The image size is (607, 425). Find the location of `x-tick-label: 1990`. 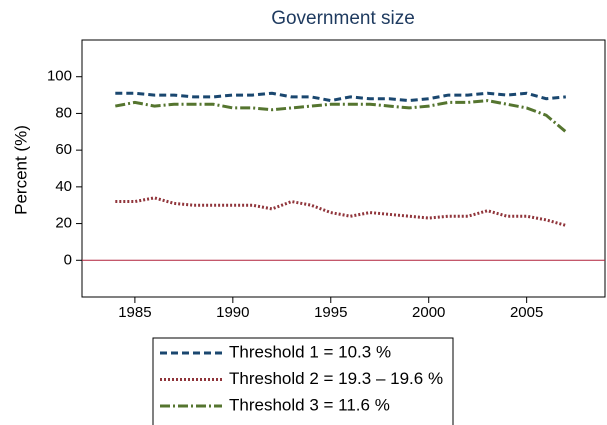

x-tick-label: 1990 is located at coordinates (232, 312).